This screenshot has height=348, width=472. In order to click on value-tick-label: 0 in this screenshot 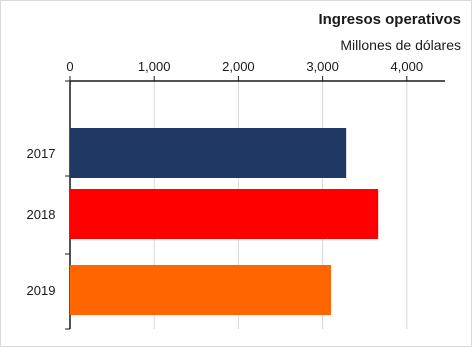, I will do `click(69, 66)`.